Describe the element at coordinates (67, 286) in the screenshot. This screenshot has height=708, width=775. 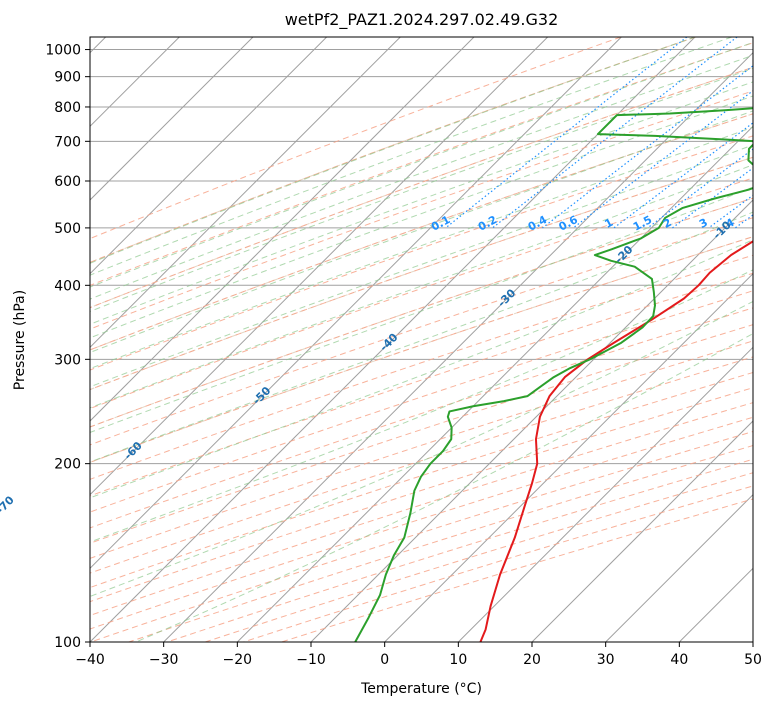
I see `y-tick-label: 400` at that location.